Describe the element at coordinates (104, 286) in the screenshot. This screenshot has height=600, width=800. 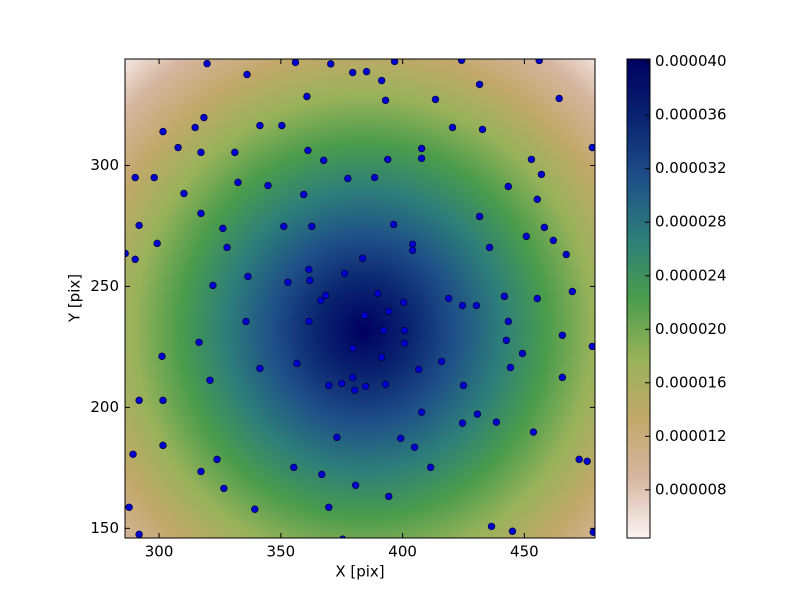
I see `y-tick-label: 250` at that location.